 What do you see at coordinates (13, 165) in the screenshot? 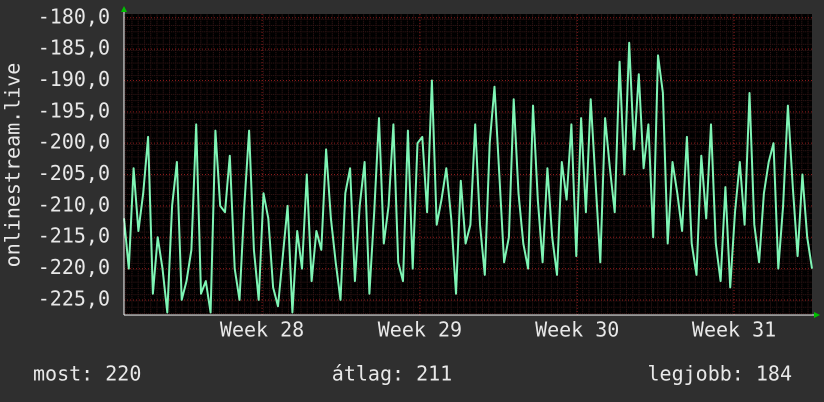
I see `y-axis-label: onlinestream.live` at bounding box center [13, 165].